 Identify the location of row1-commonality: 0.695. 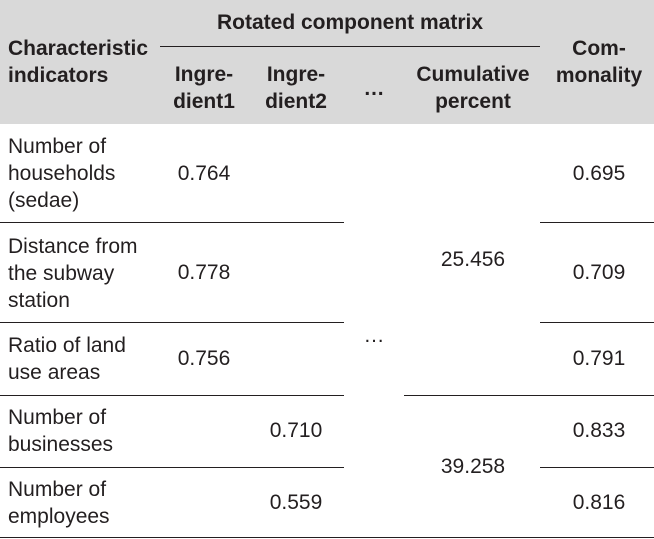
(599, 173).